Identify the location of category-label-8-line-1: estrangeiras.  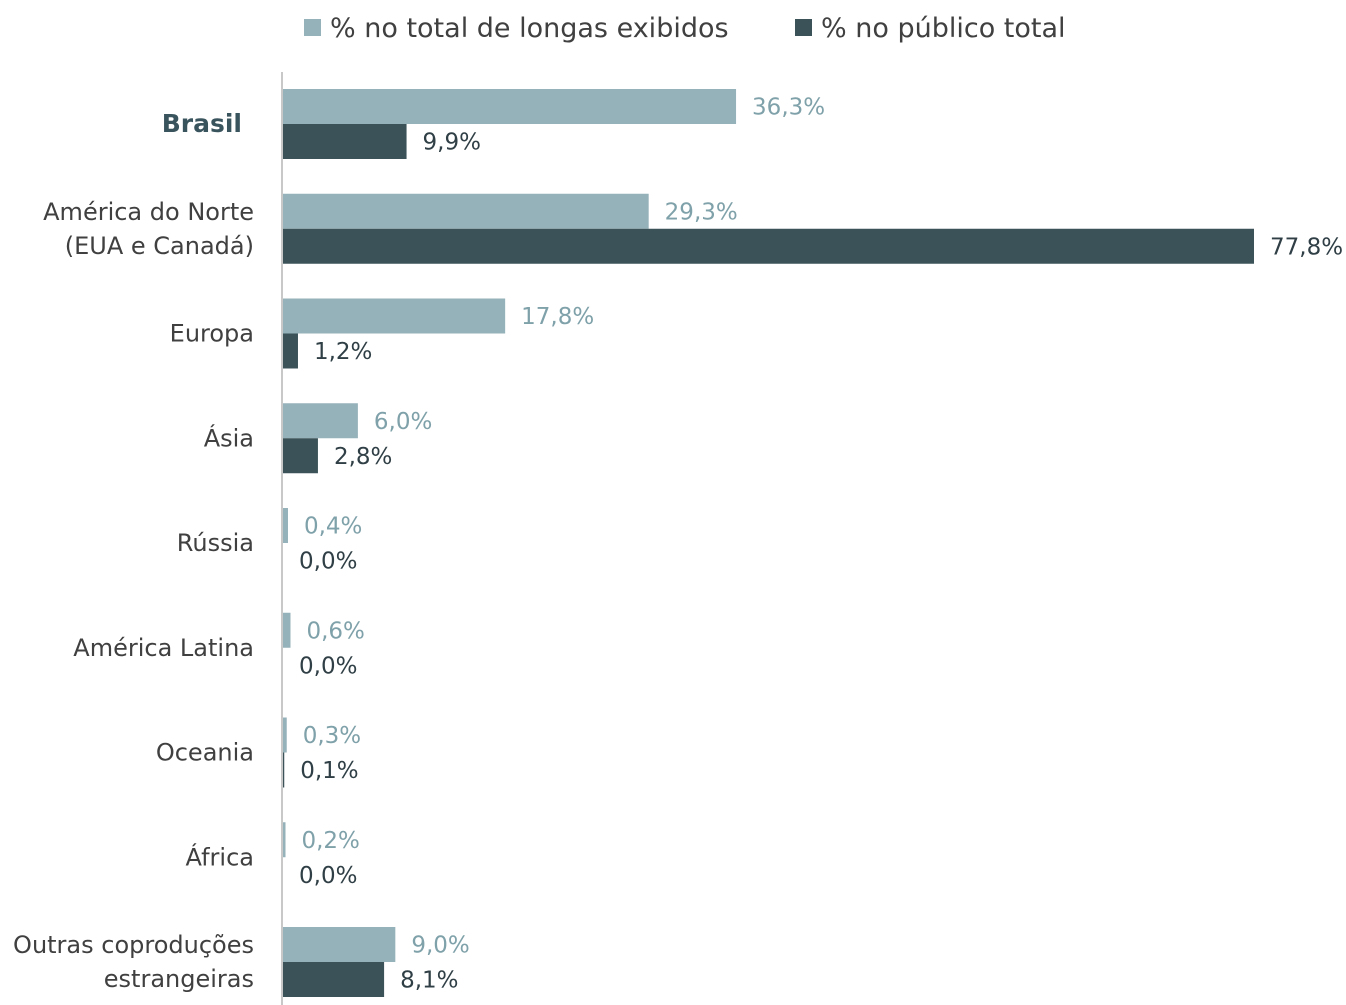
(179, 979).